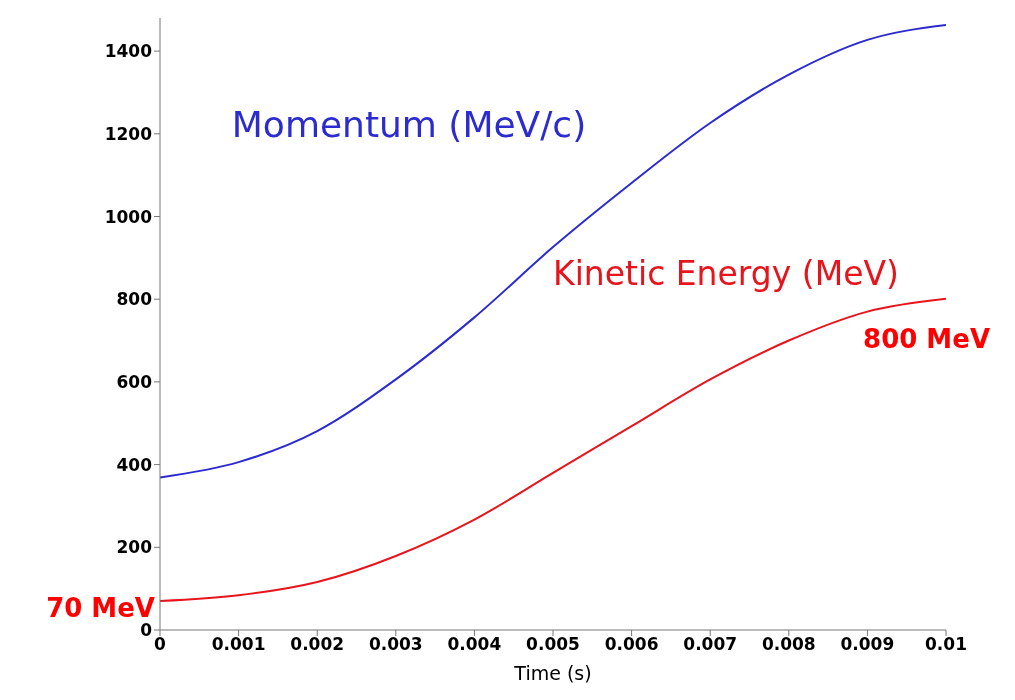  I want to click on y-tick-label: 200, so click(134, 547).